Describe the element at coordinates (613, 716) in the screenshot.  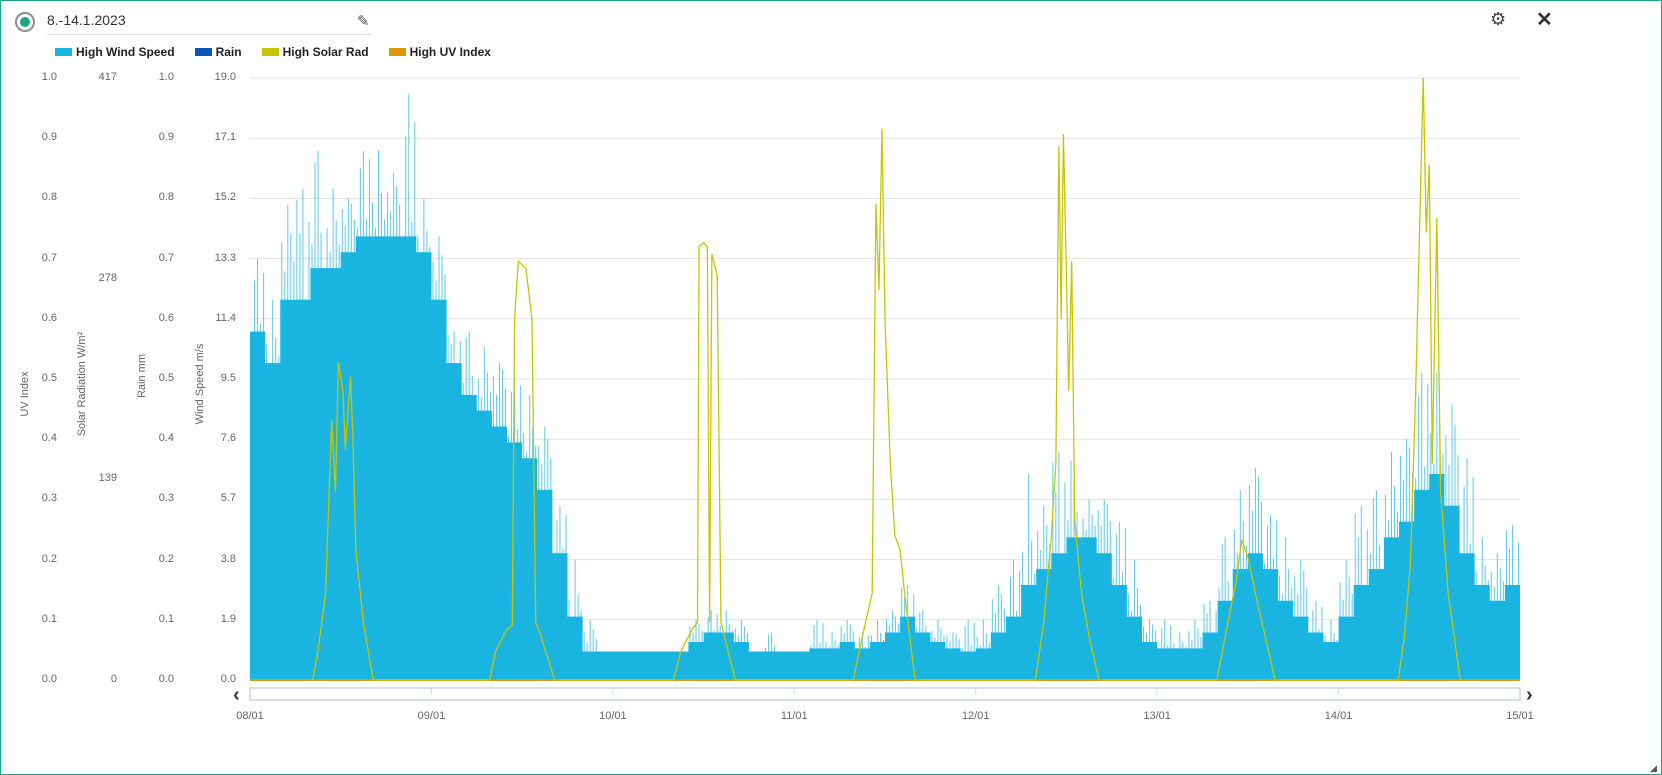
I see `x-tick-label: 10/01` at that location.